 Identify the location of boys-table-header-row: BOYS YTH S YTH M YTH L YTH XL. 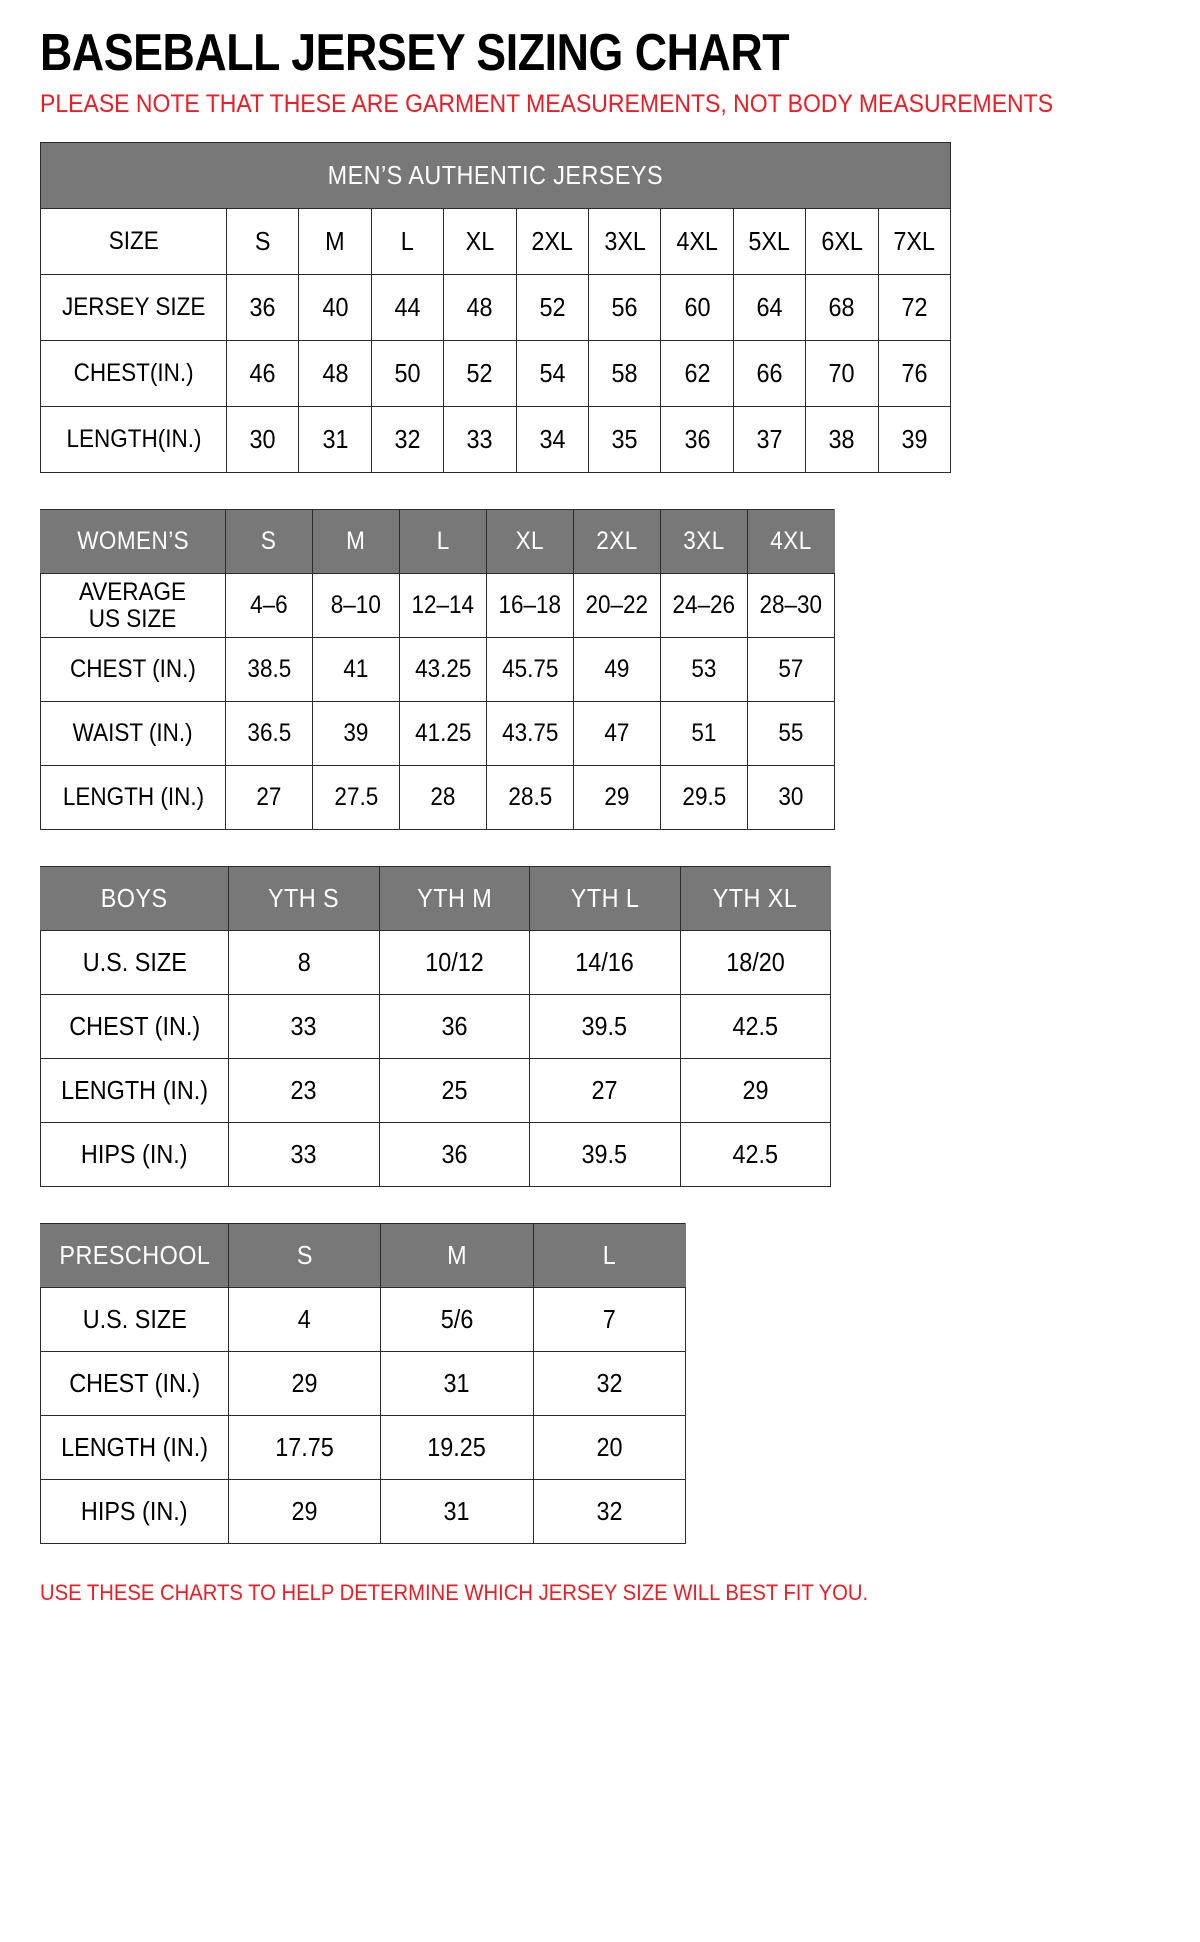
(435, 899).